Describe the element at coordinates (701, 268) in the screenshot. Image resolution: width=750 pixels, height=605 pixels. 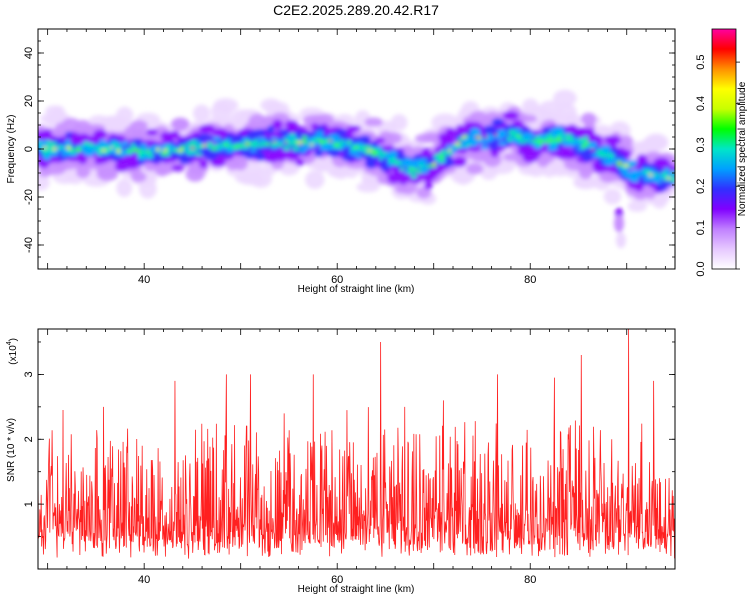
I see `colorbar-tick-label: 0.0` at that location.